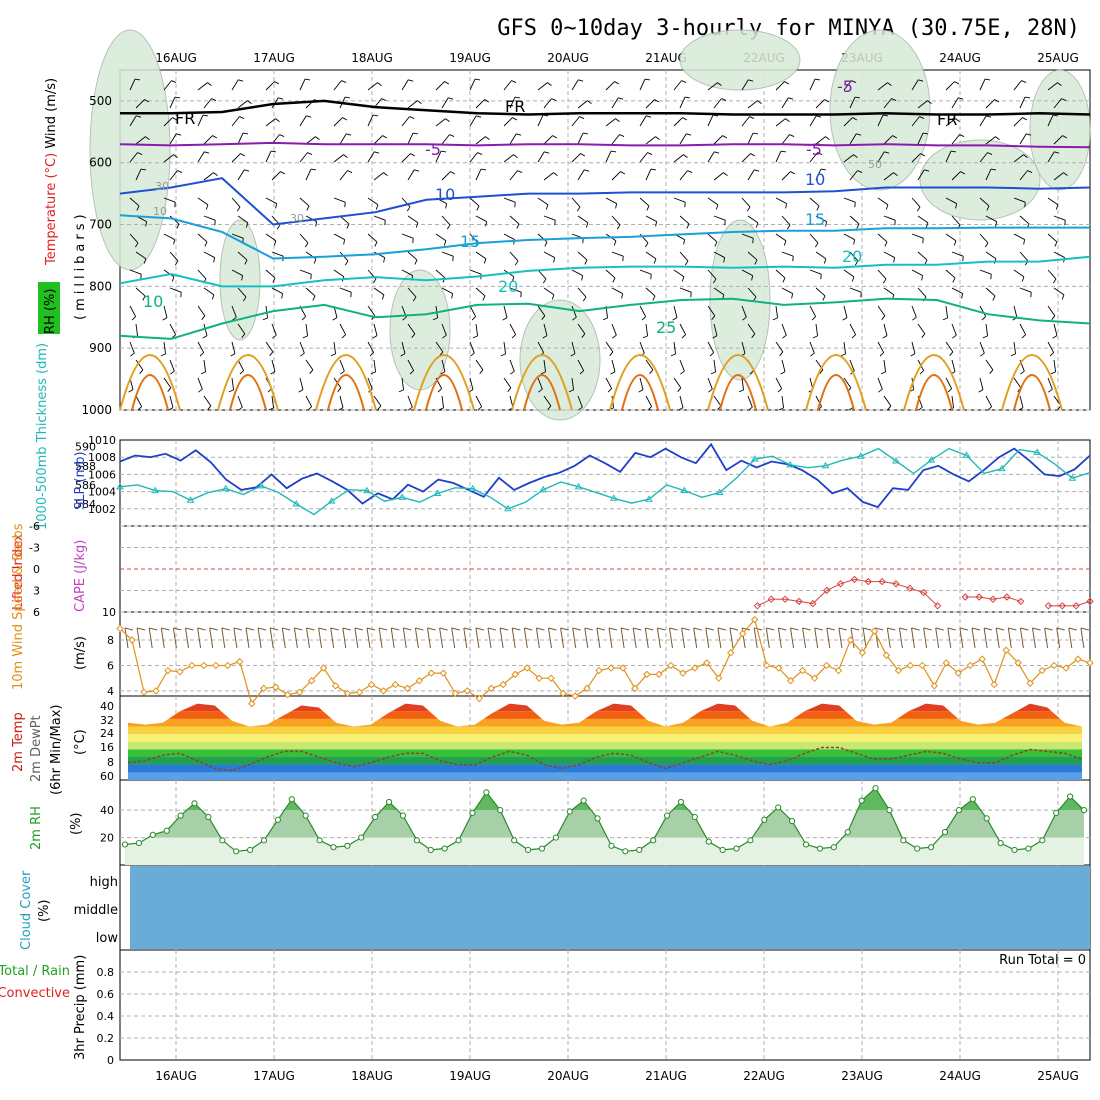 This screenshot has width=1100, height=1100. Describe the element at coordinates (107, 747) in the screenshot. I see `temp-tick-label: 16` at that location.